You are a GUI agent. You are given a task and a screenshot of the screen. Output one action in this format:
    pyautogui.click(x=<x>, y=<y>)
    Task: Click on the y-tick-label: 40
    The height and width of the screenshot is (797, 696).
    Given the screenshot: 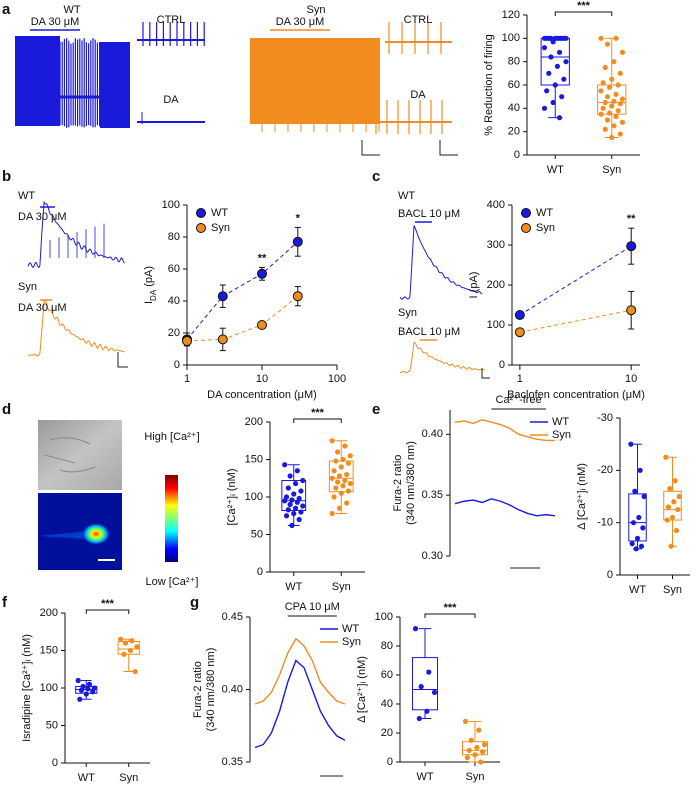 What is the action you would take?
    pyautogui.click(x=514, y=108)
    